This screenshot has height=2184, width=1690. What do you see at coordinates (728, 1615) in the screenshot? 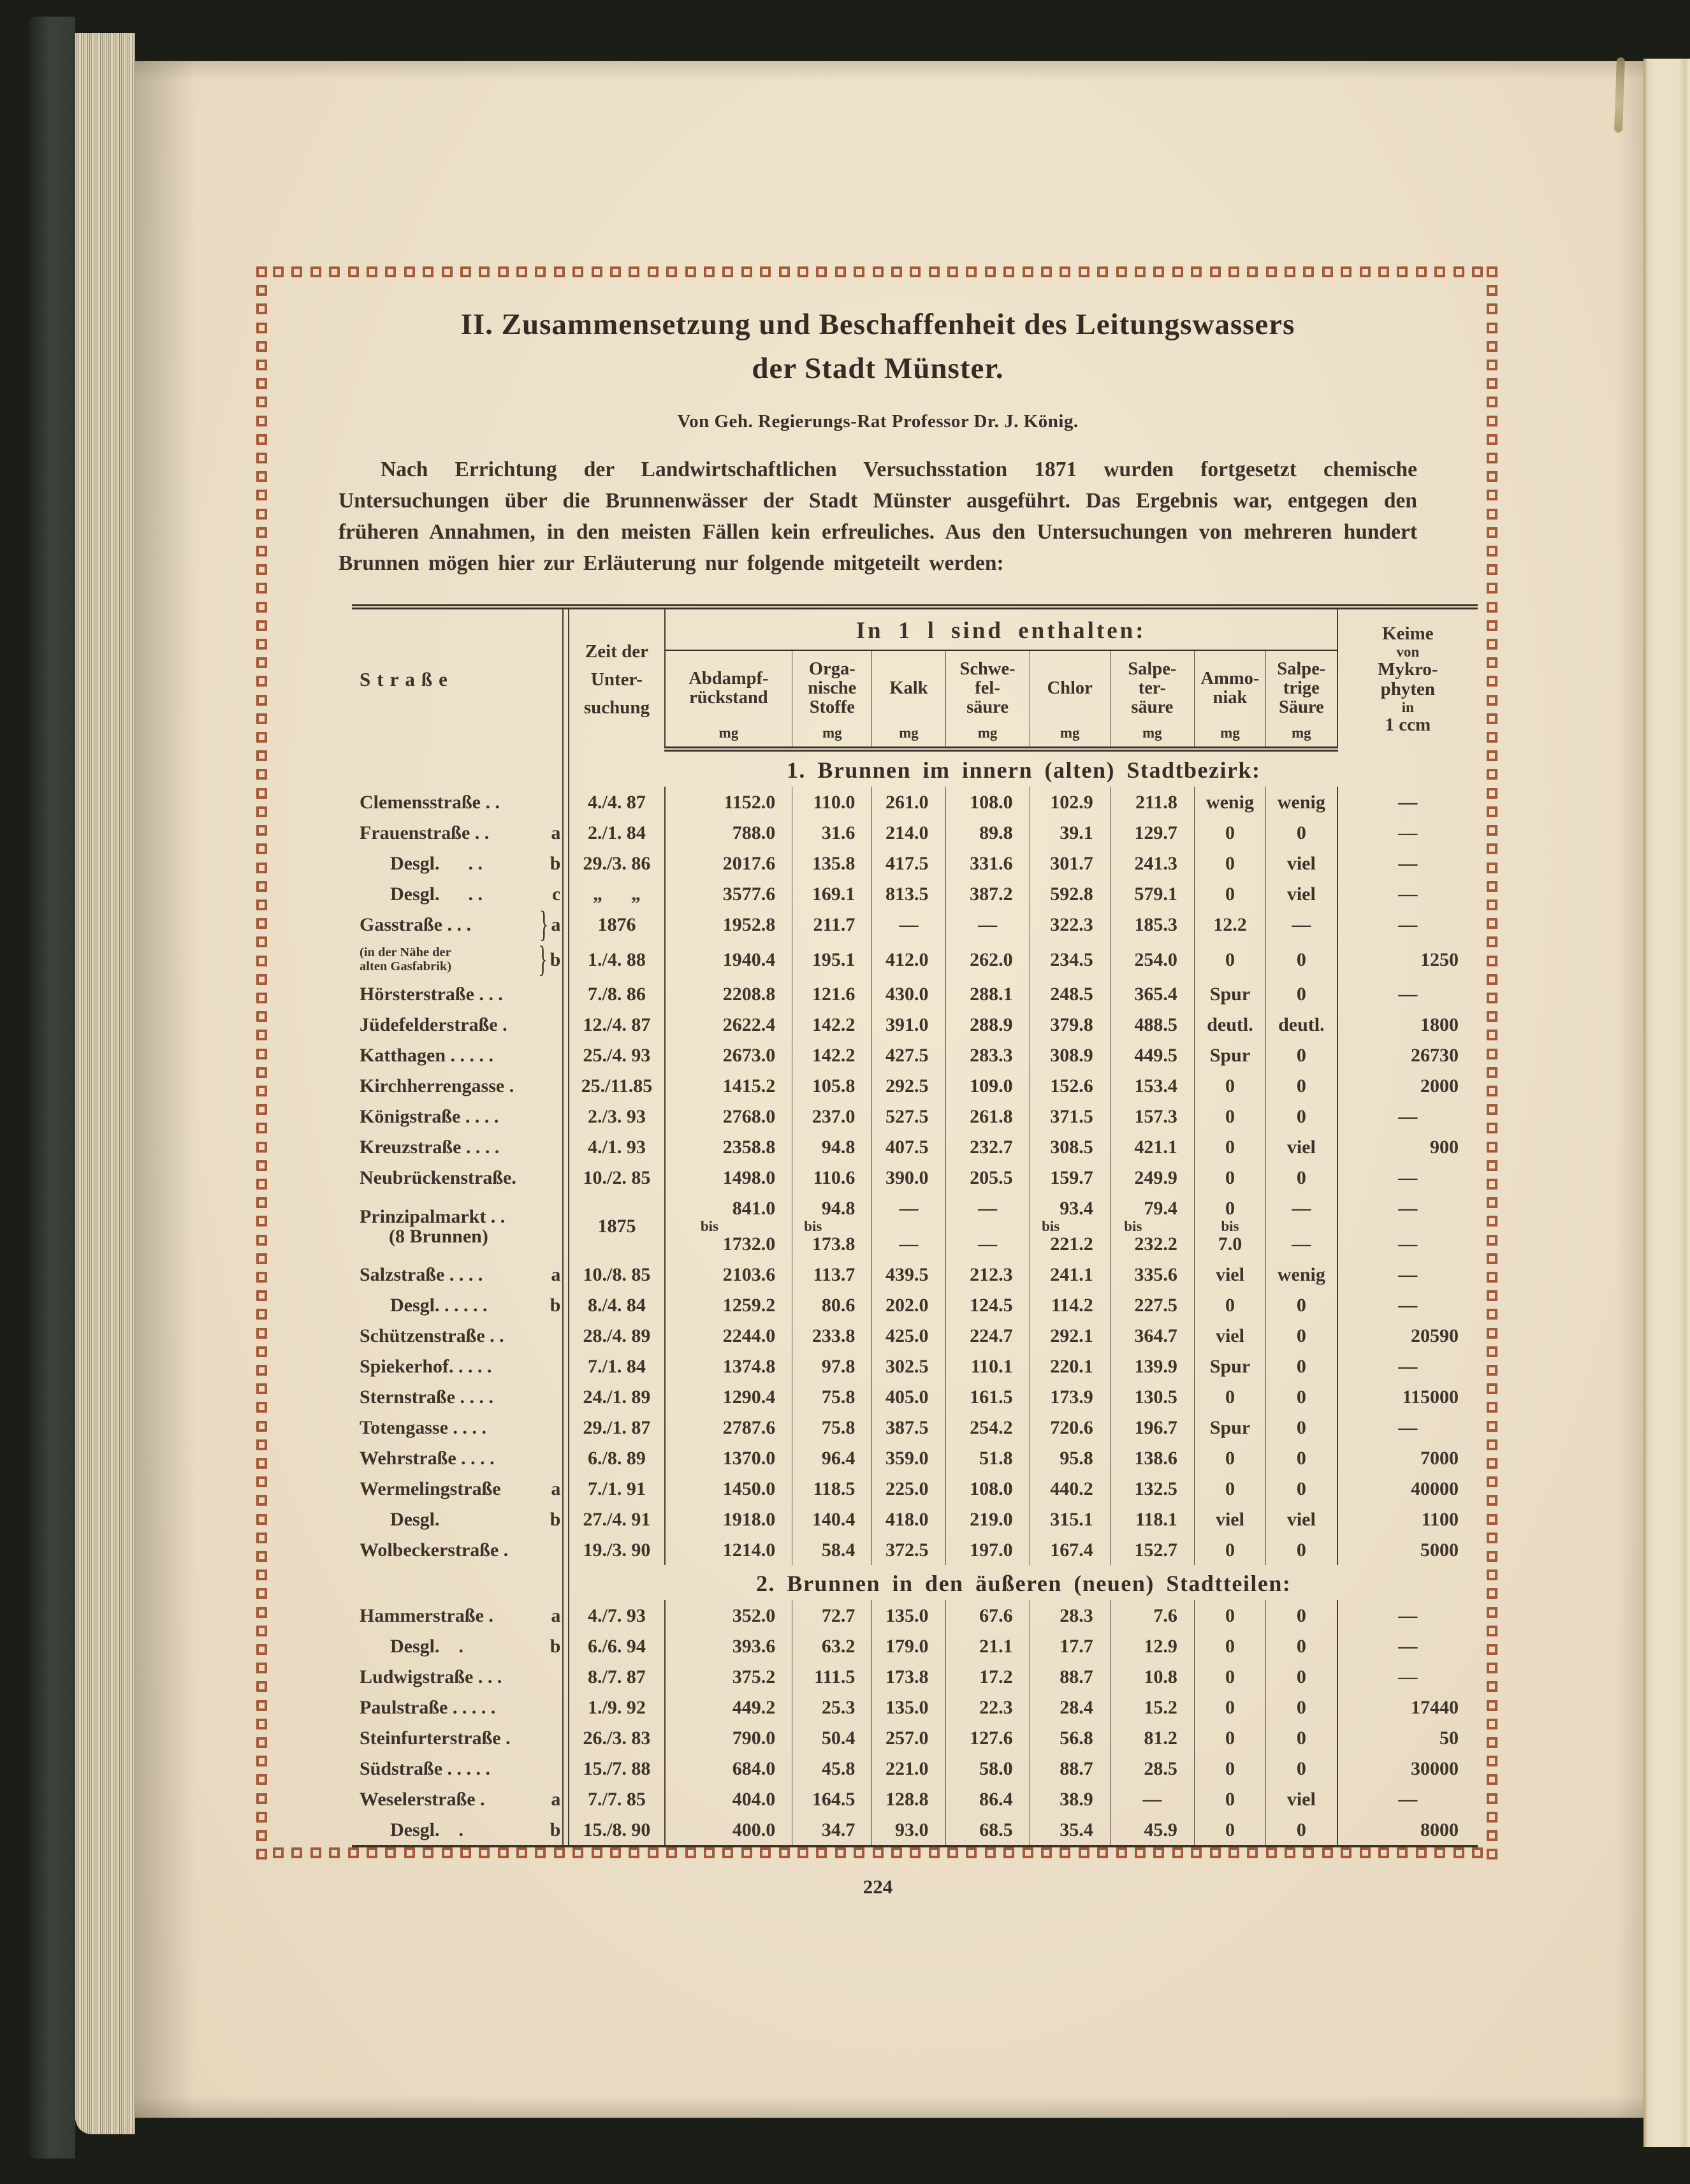
I see `value-cell: 352.0` at bounding box center [728, 1615].